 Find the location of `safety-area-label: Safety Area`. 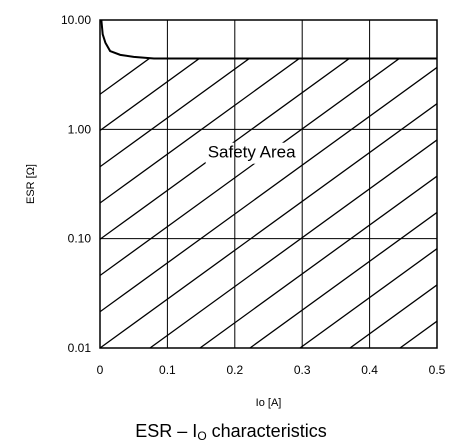

safety-area-label: Safety Area is located at coordinates (252, 152).